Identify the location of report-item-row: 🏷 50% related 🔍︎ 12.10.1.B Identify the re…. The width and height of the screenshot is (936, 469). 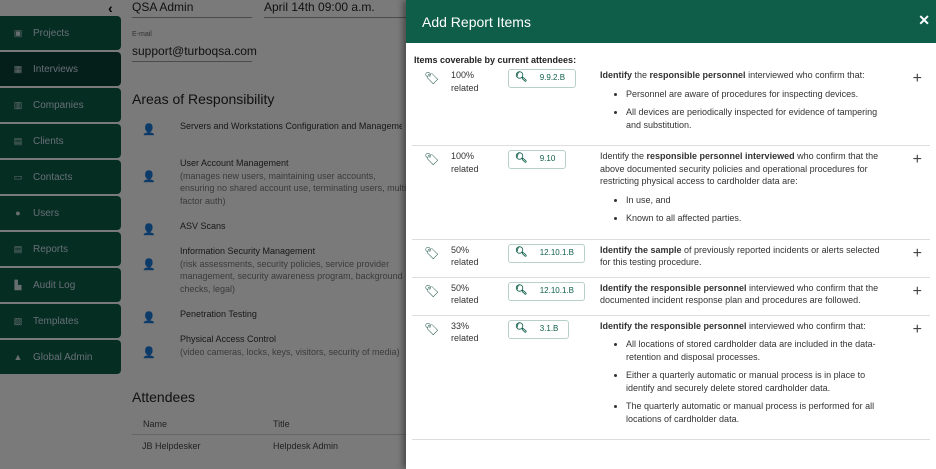
(671, 297).